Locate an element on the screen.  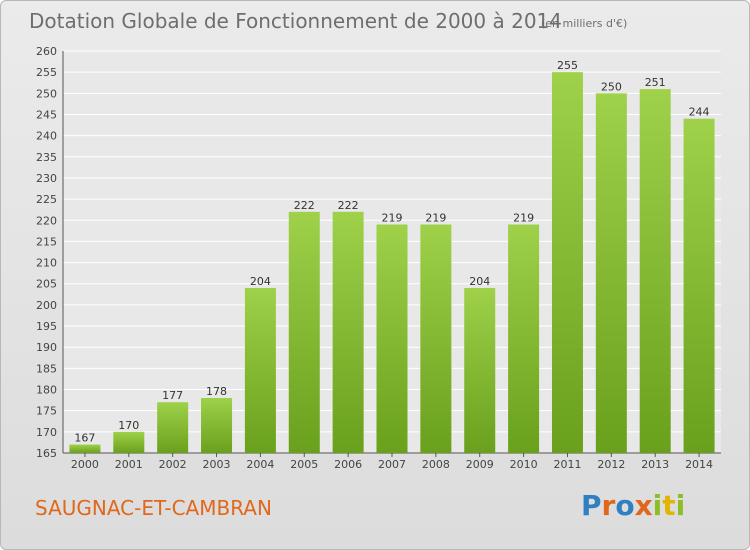
y-tick-label: 235 is located at coordinates (46, 157).